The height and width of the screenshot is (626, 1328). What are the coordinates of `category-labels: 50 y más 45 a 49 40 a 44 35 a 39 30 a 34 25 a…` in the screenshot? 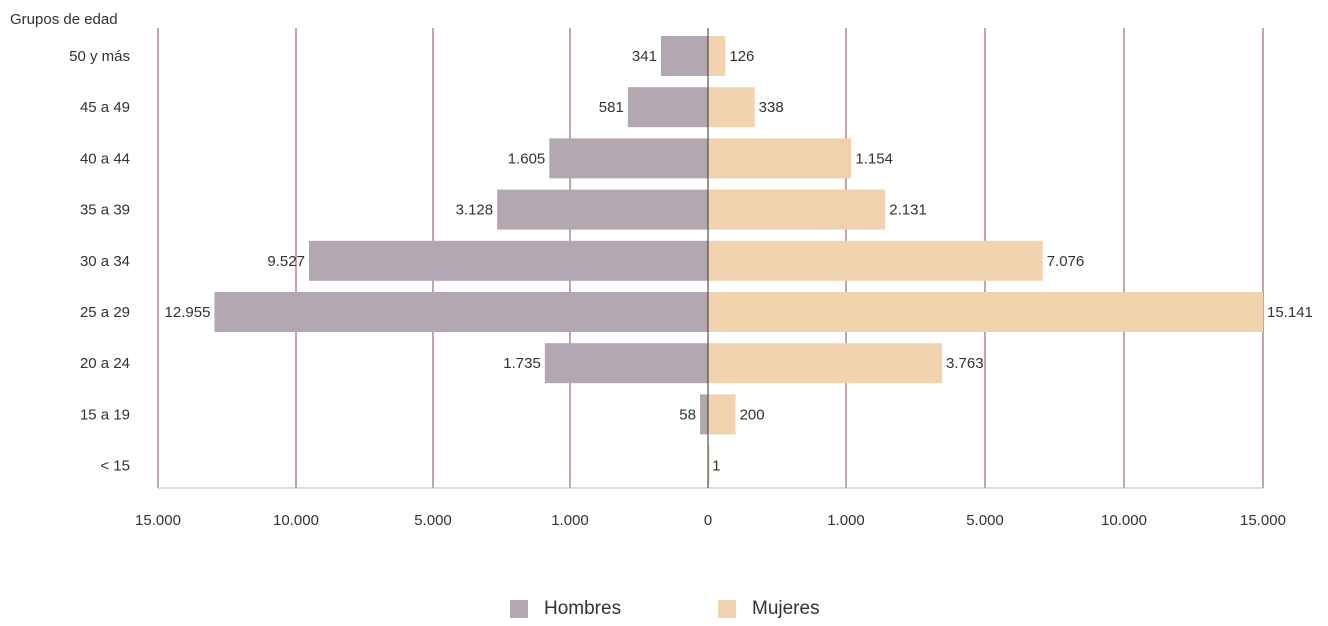 It's located at (99, 261).